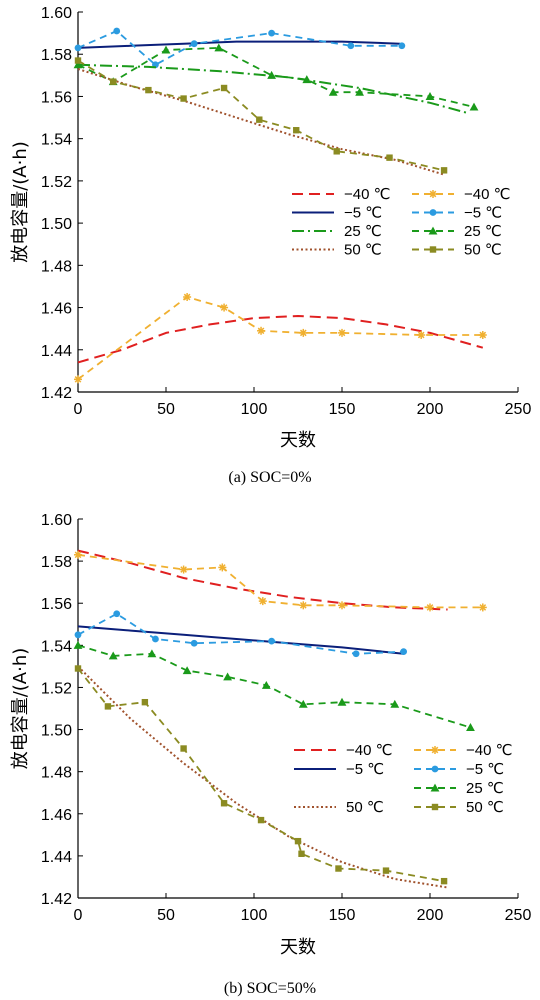 The image size is (540, 1000). Describe the element at coordinates (78, 409) in the screenshot. I see `x-tick-label: 0` at that location.